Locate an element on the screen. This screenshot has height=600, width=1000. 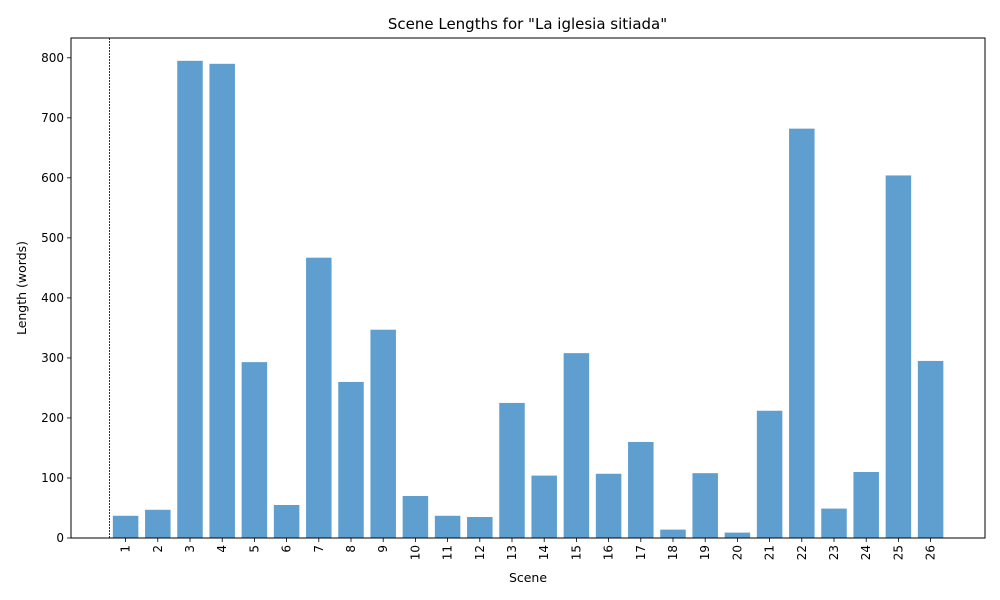
x-tick-label: 22 is located at coordinates (802, 552).